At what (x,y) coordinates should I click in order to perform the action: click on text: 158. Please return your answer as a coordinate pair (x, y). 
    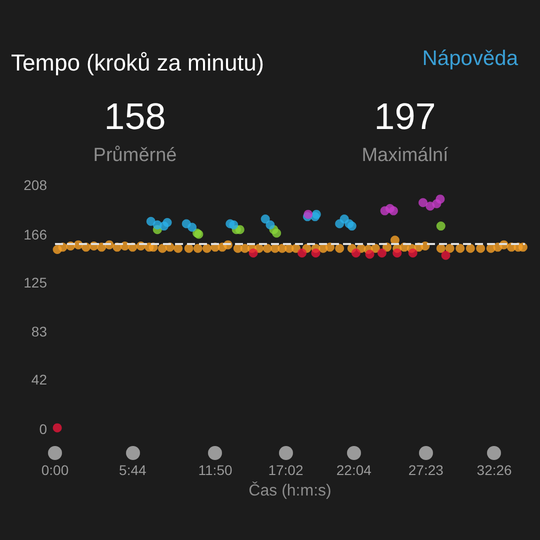
    Looking at the image, I should click on (135, 116).